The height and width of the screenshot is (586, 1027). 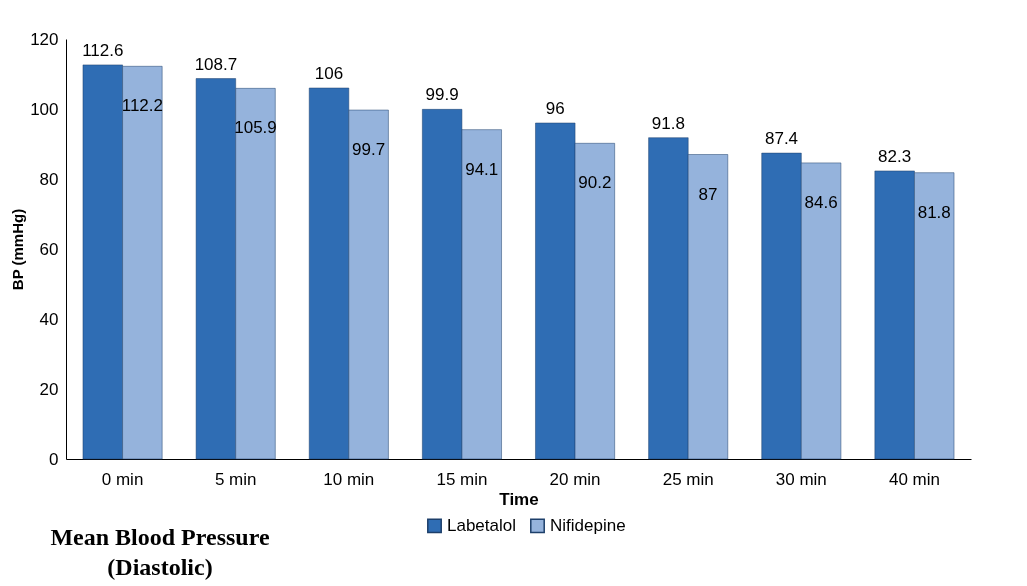 I want to click on x-tick-label: 5 min, so click(x=235, y=479).